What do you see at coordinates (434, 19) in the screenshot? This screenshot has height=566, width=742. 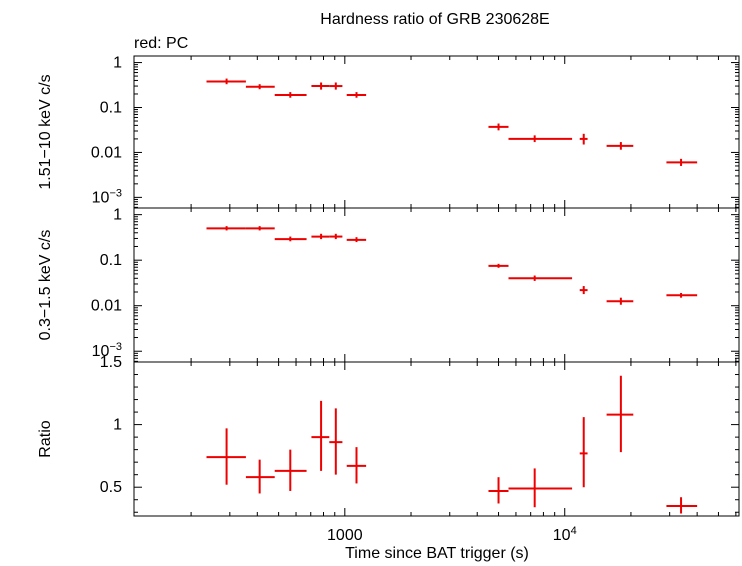 I see `chart-title: Hardness ratio of GRB 230628E` at bounding box center [434, 19].